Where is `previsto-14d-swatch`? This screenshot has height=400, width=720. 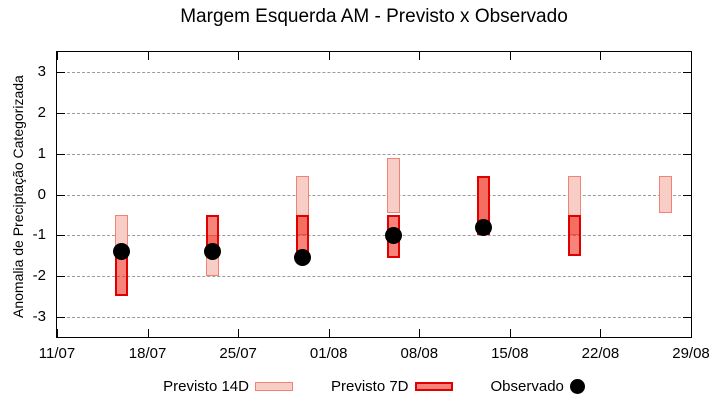 previsto-14d-swatch is located at coordinates (273, 386).